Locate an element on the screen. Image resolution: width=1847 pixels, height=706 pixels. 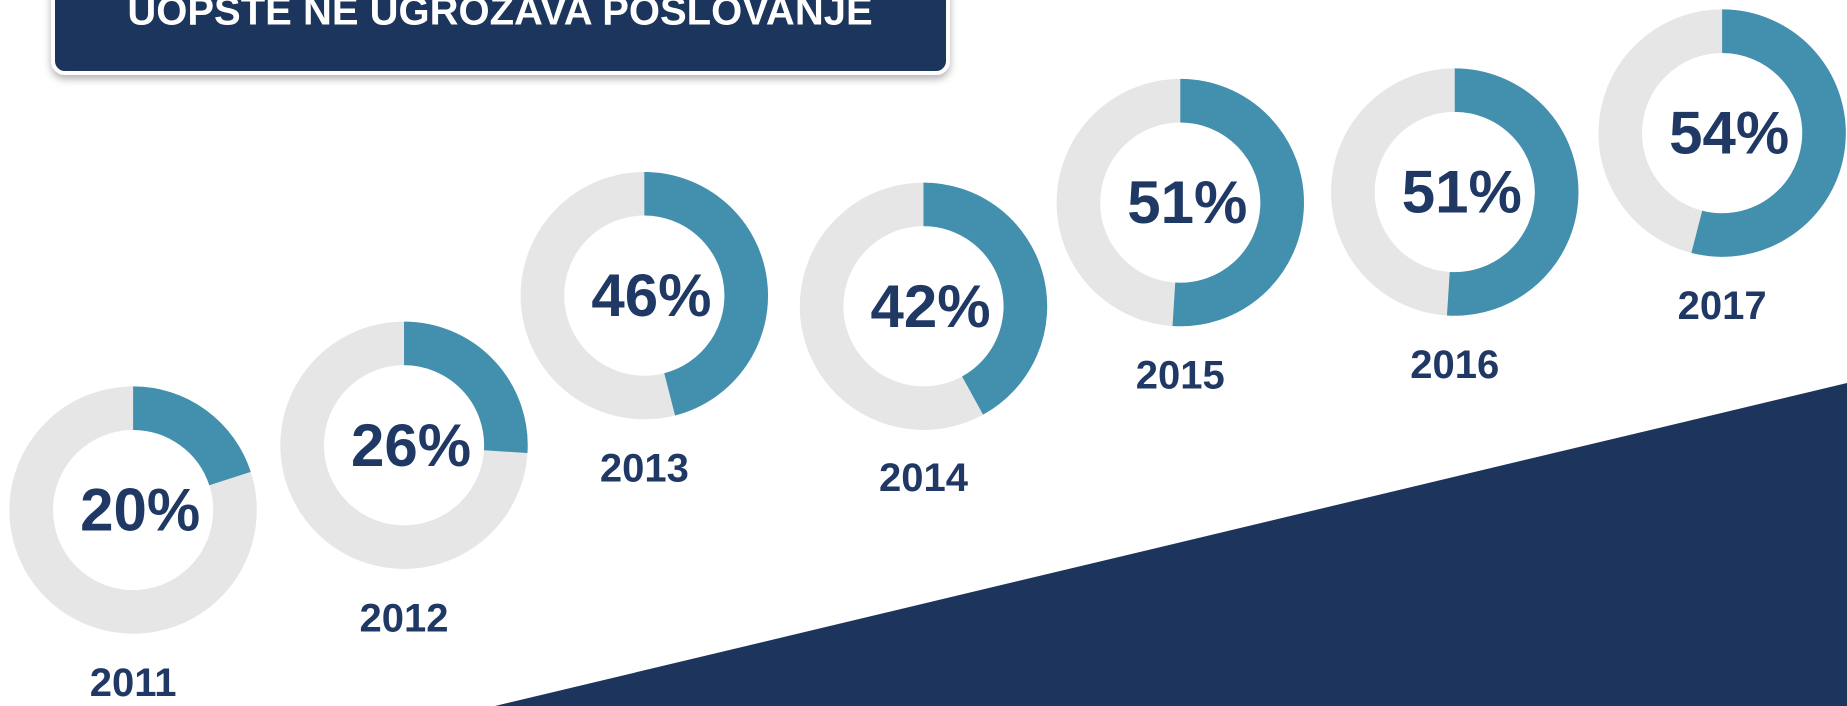
value-label: 42% is located at coordinates (931, 306).